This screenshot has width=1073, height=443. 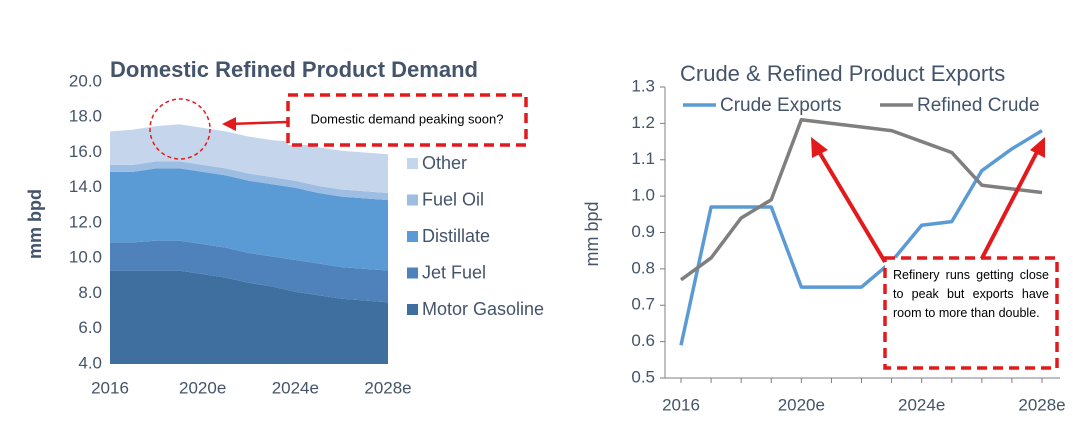 I want to click on y-tick-label: 4.0, so click(x=90, y=362).